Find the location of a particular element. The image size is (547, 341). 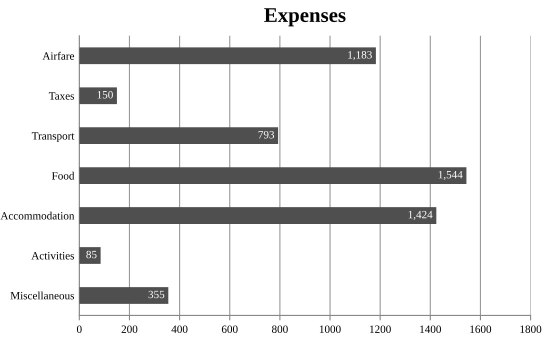

y-tick-label: Airfare is located at coordinates (58, 56).